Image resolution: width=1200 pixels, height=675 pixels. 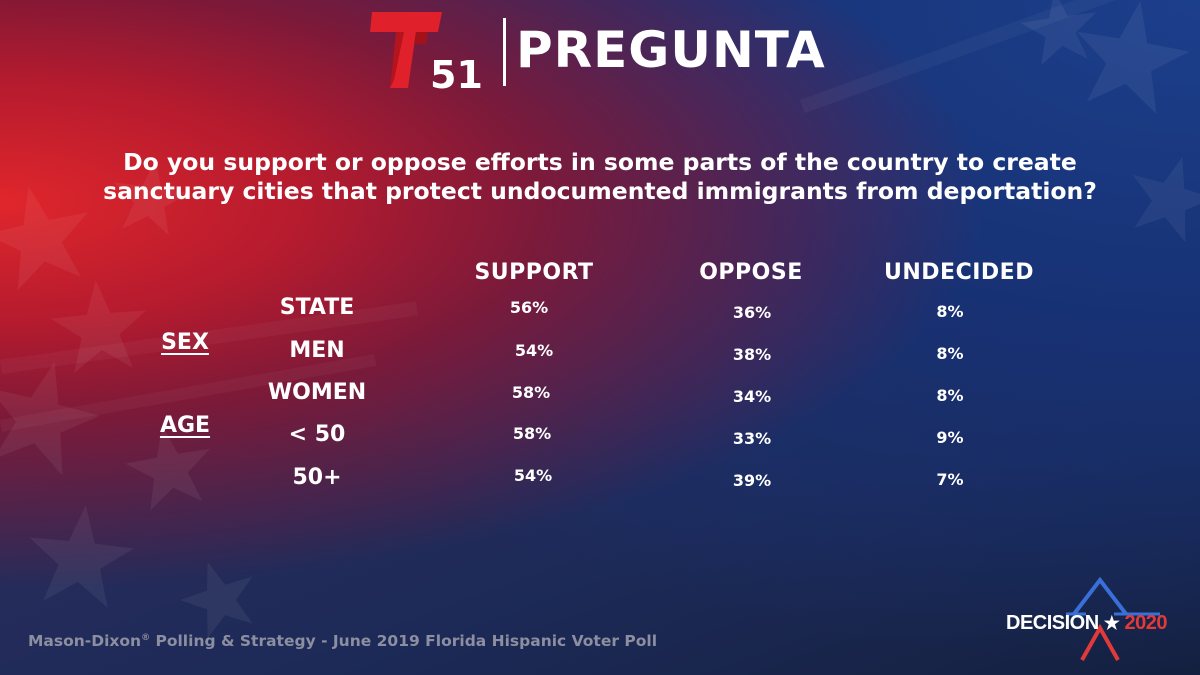 What do you see at coordinates (146, 637) in the screenshot?
I see `registered-mark: ®` at bounding box center [146, 637].